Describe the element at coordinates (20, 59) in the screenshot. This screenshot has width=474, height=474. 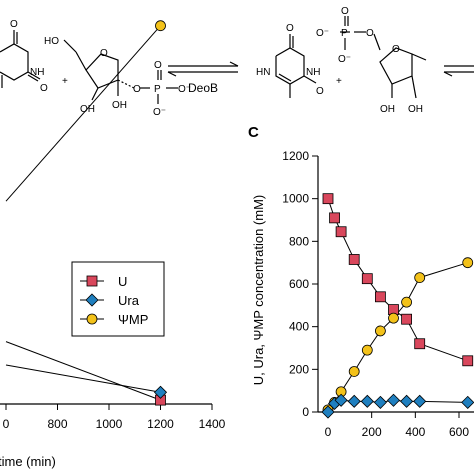
I see `reactant-uracil-left` at that location.